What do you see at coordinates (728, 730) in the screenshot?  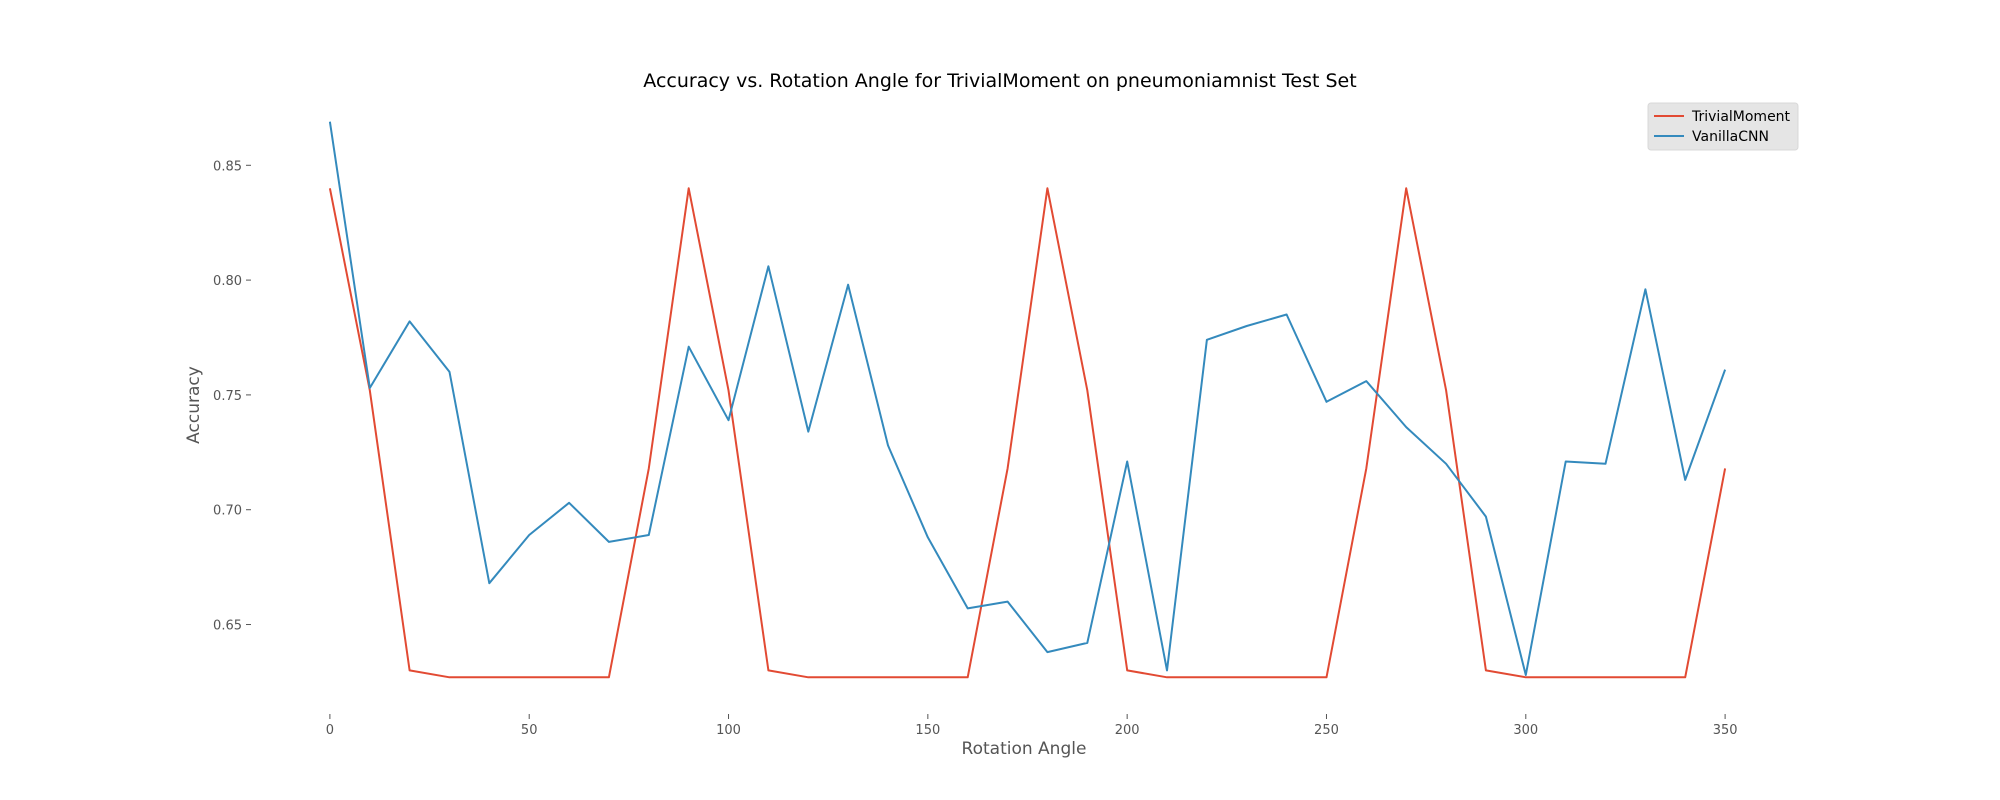 I see `x-tick-label: 100` at bounding box center [728, 730].